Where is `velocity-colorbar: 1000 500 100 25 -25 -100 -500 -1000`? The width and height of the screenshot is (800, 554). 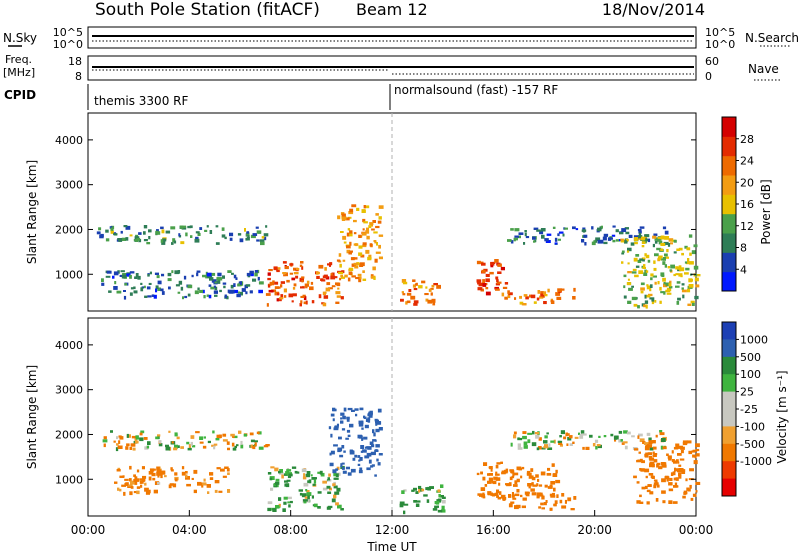 velocity-colorbar: 1000 500 100 25 -25 -100 -500 -1000 is located at coordinates (746, 409).